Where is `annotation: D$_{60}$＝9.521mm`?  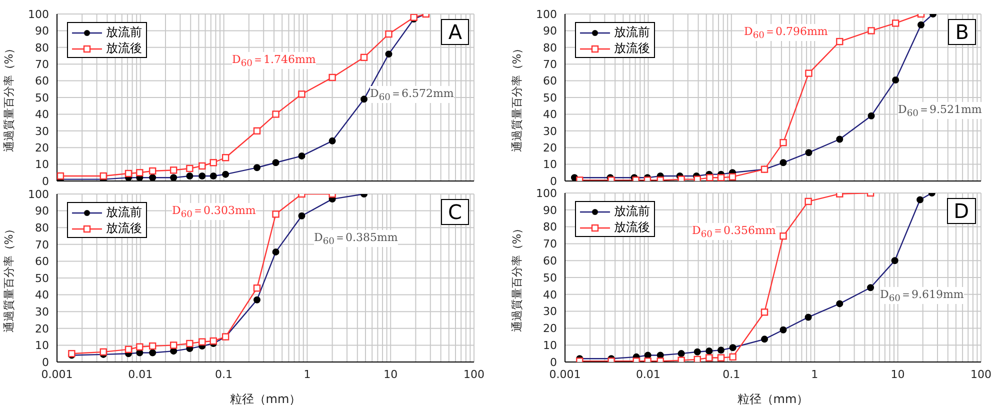
annotation: D$_{60}$＝9.521mm is located at coordinates (940, 111).